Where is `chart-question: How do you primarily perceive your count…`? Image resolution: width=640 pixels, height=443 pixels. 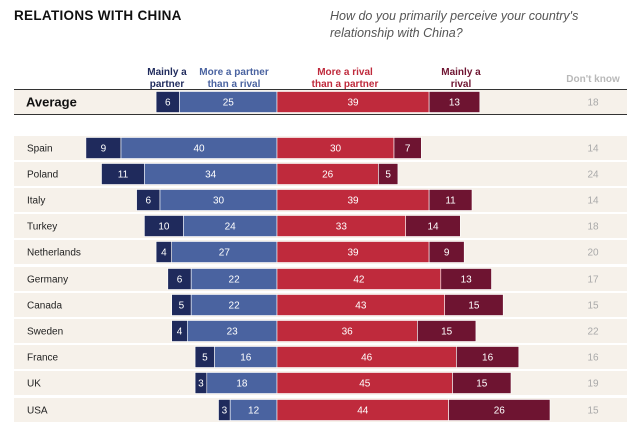 chart-question: How do you primarily perceive your count… is located at coordinates (454, 24).